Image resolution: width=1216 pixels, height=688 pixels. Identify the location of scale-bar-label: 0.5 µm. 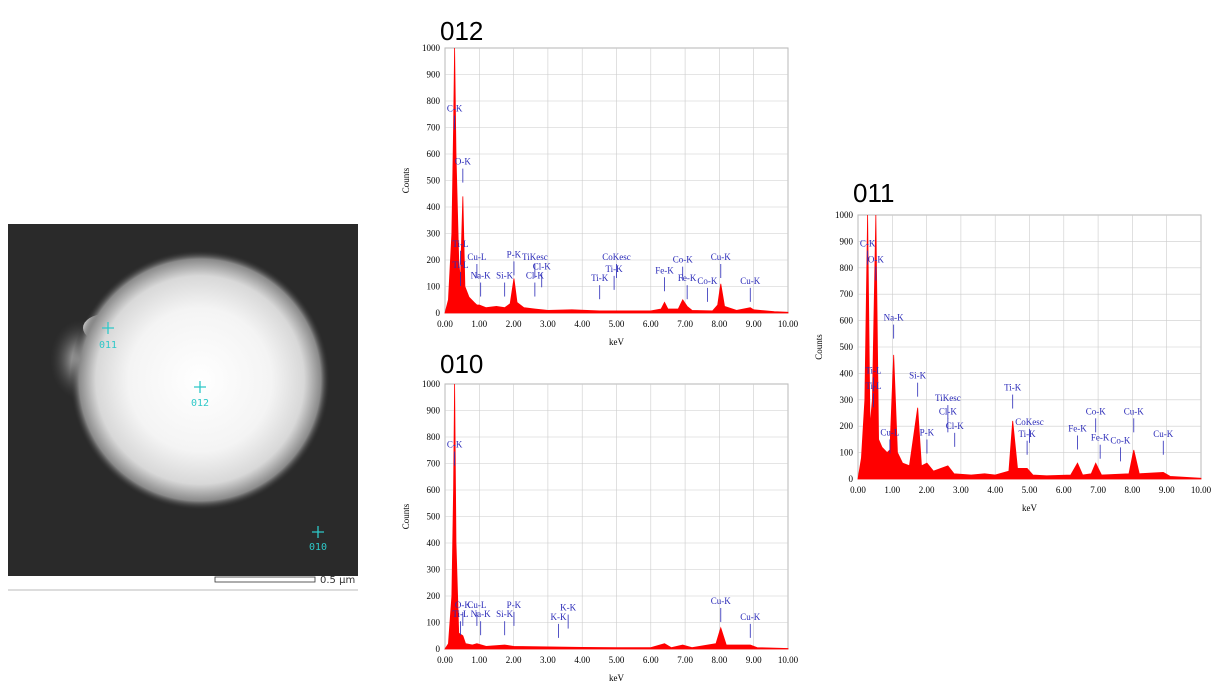
(337, 580).